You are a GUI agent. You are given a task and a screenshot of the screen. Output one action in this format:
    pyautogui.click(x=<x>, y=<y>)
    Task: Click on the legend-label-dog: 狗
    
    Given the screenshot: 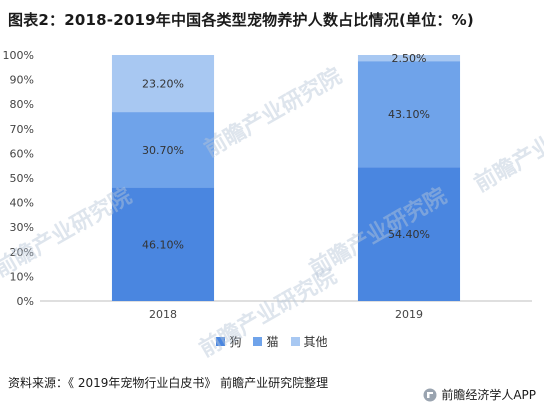 What is the action you would take?
    pyautogui.click(x=235, y=342)
    